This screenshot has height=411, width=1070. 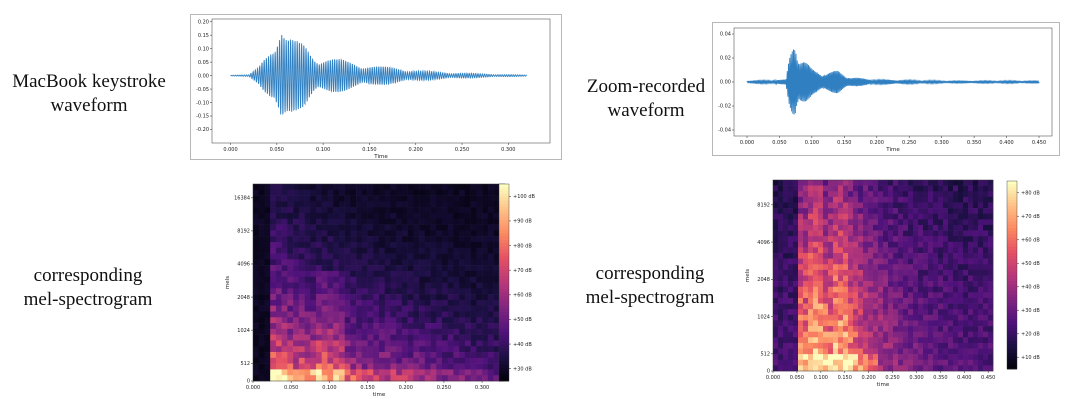 What do you see at coordinates (89, 81) in the screenshot?
I see `caption-line: MacBook keystroke` at bounding box center [89, 81].